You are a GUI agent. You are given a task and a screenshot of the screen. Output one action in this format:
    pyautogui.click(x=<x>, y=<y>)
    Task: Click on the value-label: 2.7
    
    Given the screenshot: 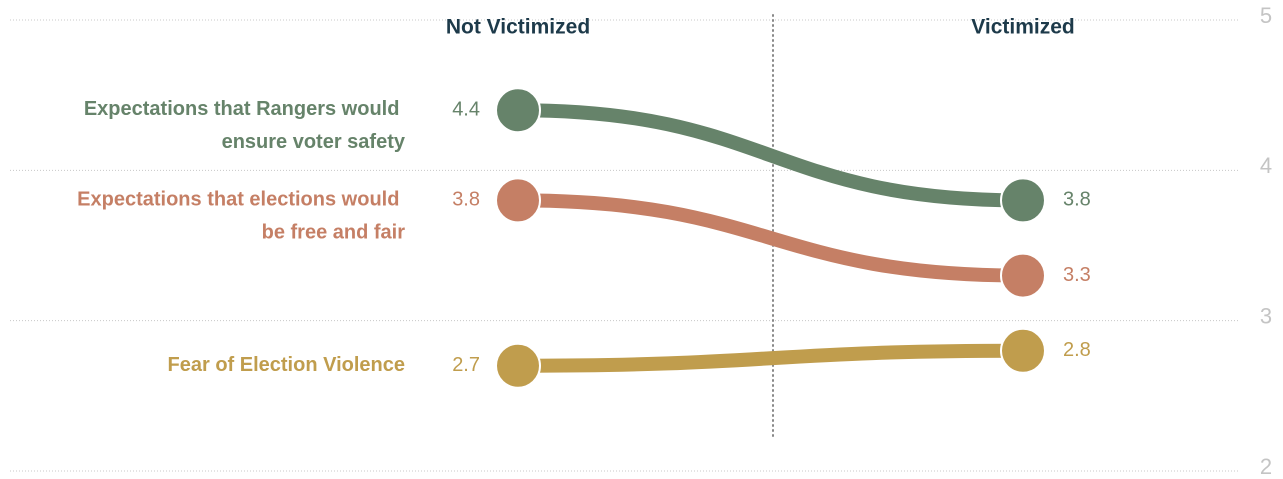 What is the action you would take?
    pyautogui.click(x=466, y=365)
    